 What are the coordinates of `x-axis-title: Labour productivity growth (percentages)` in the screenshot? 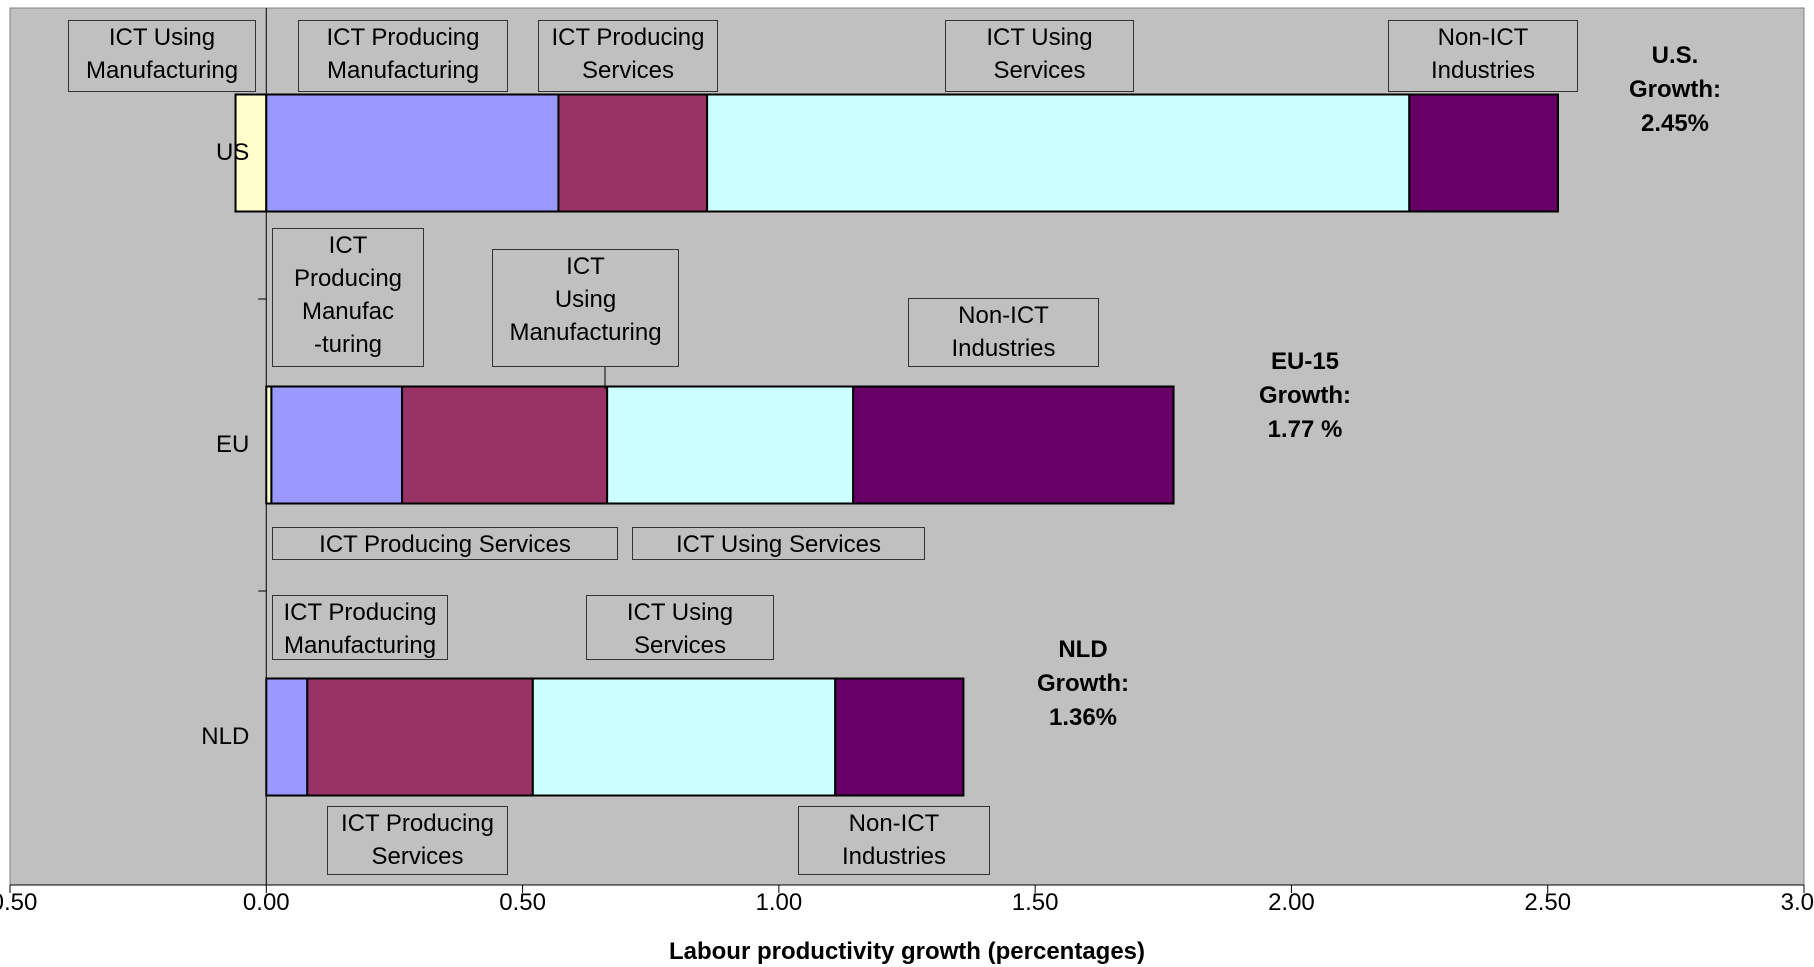 It's located at (907, 951).